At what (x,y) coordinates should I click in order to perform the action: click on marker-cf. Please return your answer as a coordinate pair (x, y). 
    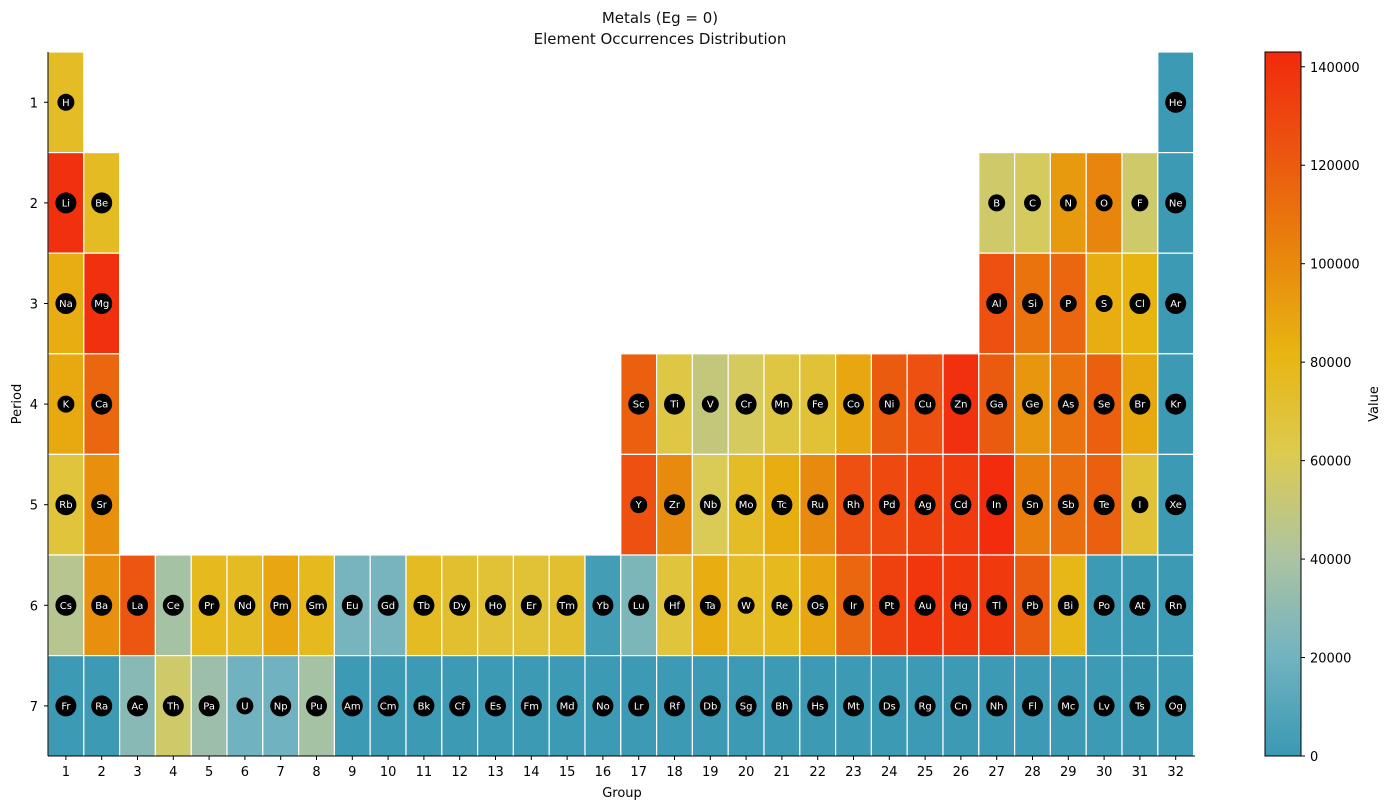
    Looking at the image, I should click on (460, 706).